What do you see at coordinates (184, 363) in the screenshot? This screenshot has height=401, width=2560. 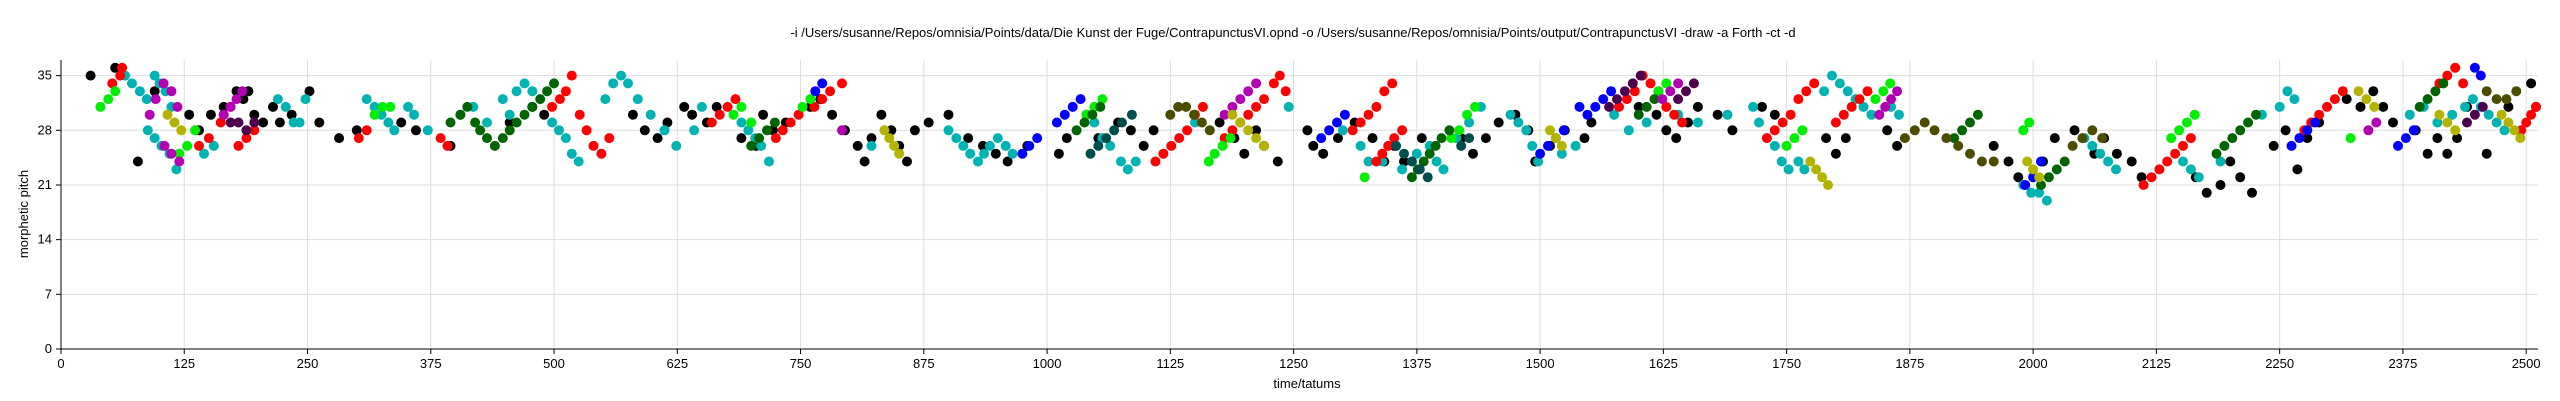 I see `x-tick-label: 125` at bounding box center [184, 363].